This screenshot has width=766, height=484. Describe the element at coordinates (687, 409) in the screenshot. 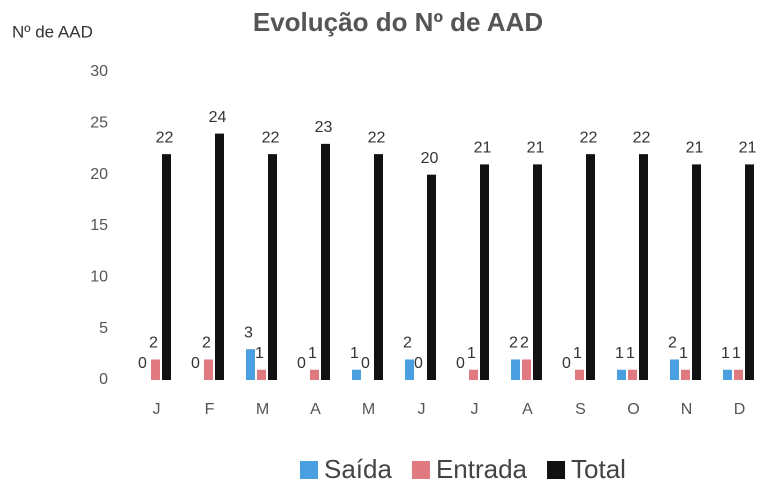

I see `x-tick-label: N` at that location.